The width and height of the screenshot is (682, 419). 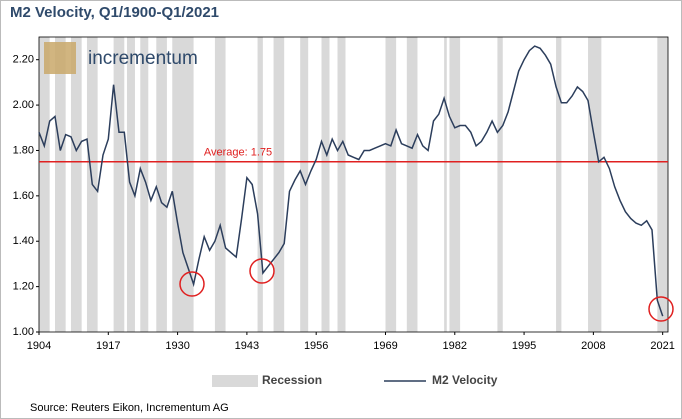 What do you see at coordinates (23, 60) in the screenshot?
I see `y-tick-label: 2.20` at bounding box center [23, 60].